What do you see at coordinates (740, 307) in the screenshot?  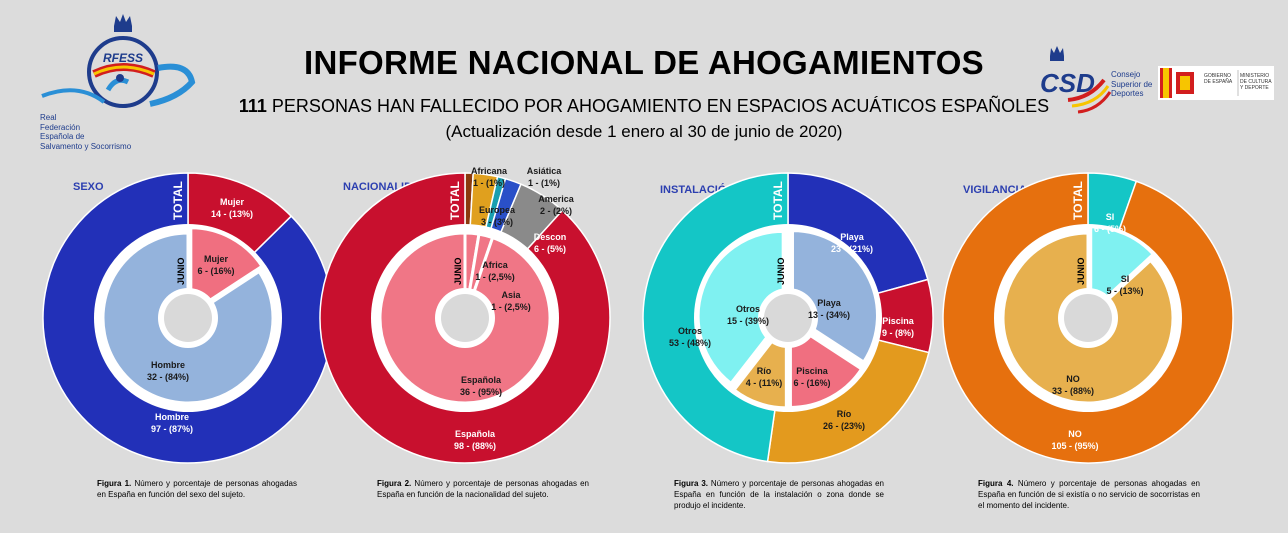 I see `inner-slice-otros` at bounding box center [740, 307].